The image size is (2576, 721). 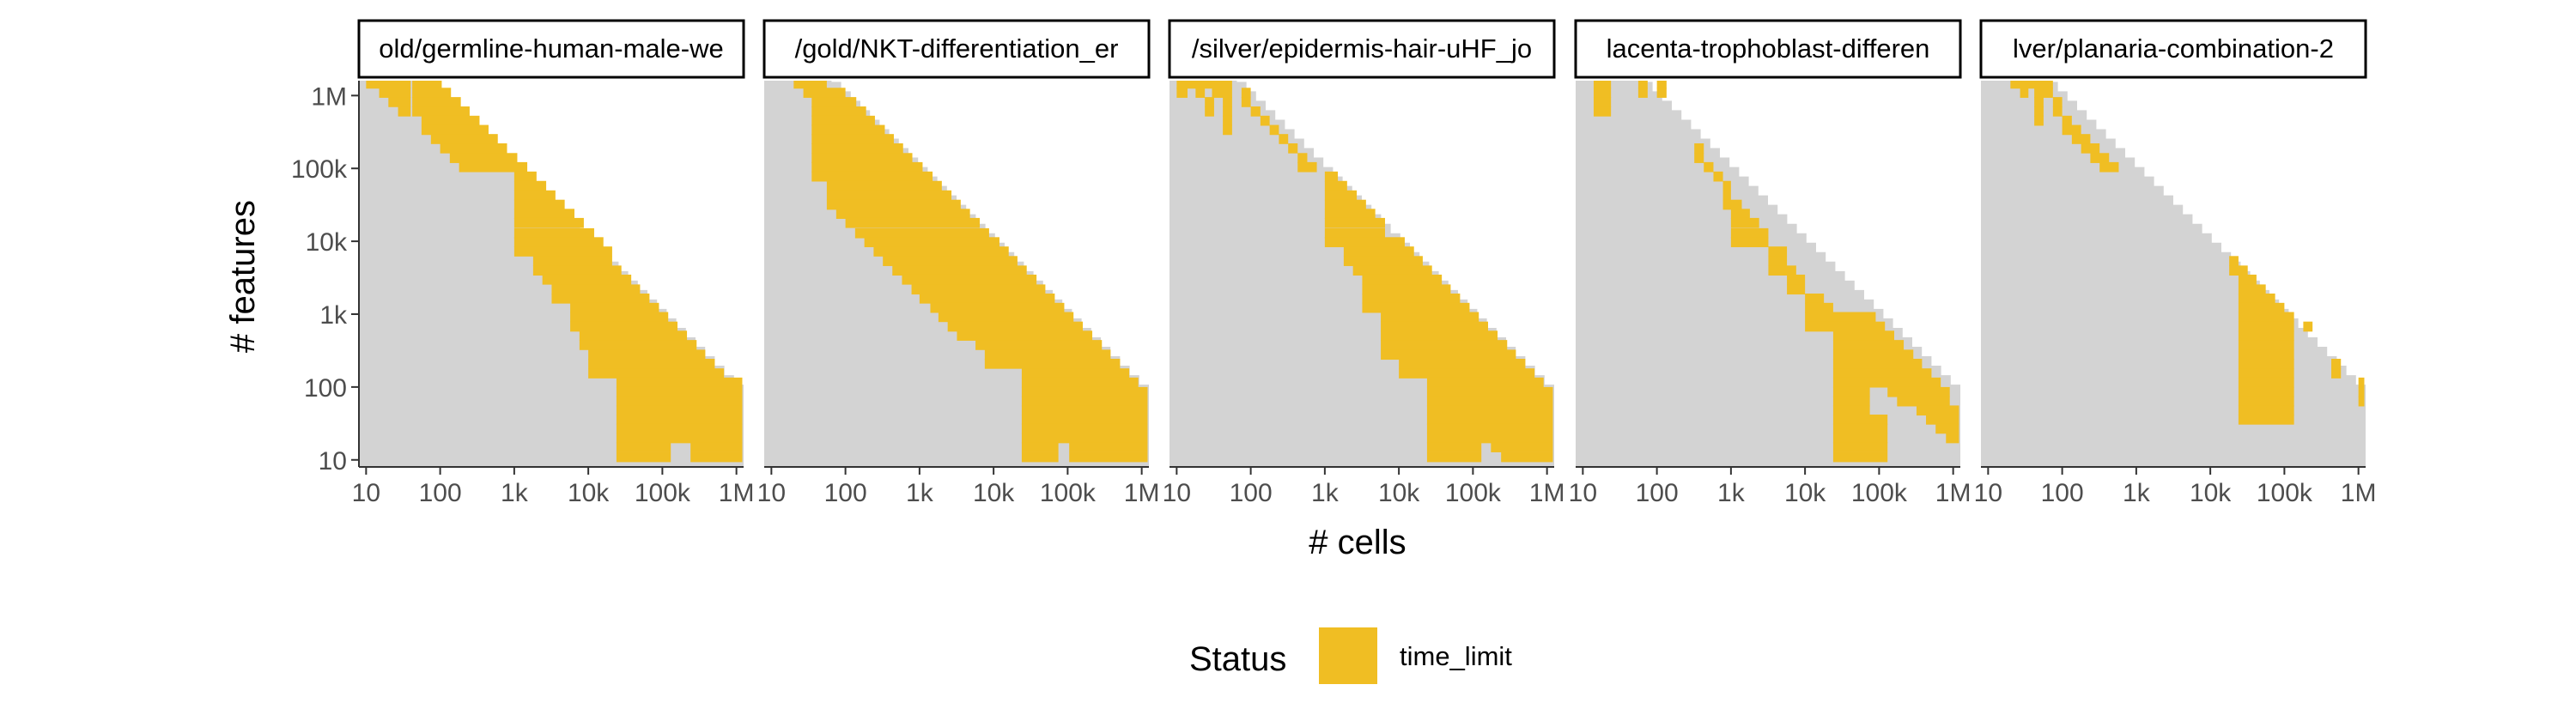 I want to click on facet-strip-title: lacenta-trophoblast-differen, so click(x=1769, y=48).